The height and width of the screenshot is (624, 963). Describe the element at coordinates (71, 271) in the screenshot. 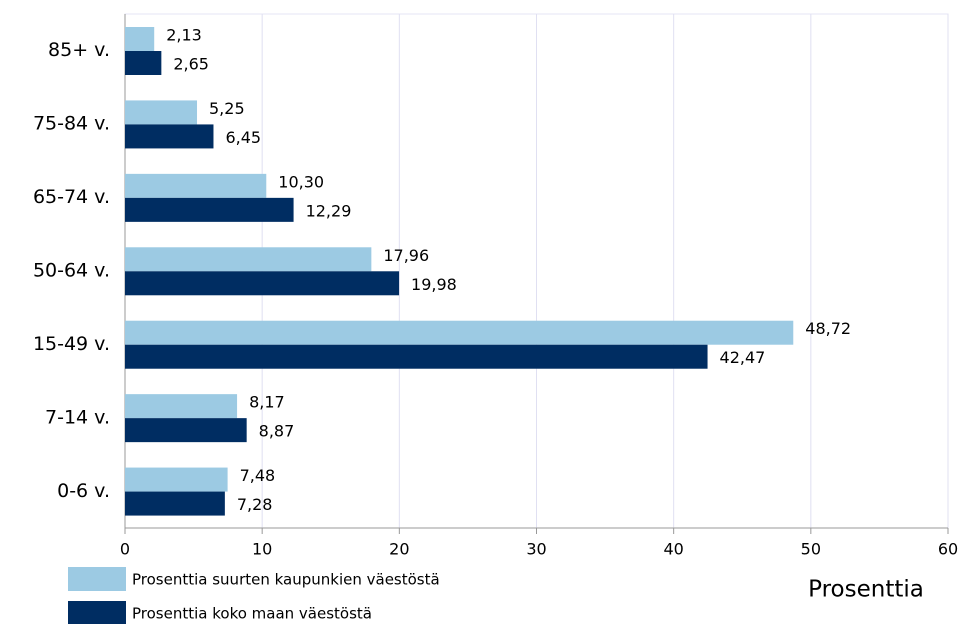

I see `y-tick-label: 50-64 v.` at that location.